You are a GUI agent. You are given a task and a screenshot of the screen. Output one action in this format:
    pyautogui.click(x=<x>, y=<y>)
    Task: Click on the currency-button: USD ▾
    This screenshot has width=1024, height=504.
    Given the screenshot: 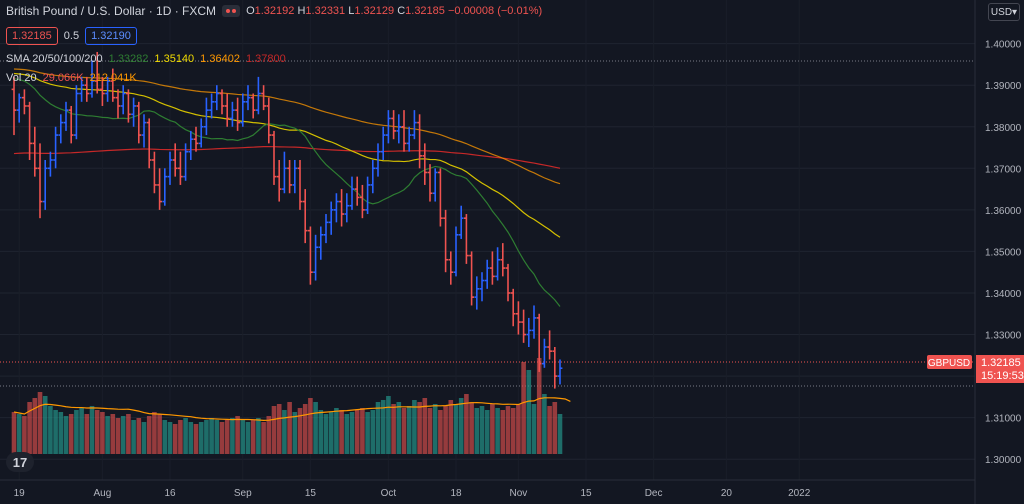 What is the action you would take?
    pyautogui.click(x=1004, y=12)
    